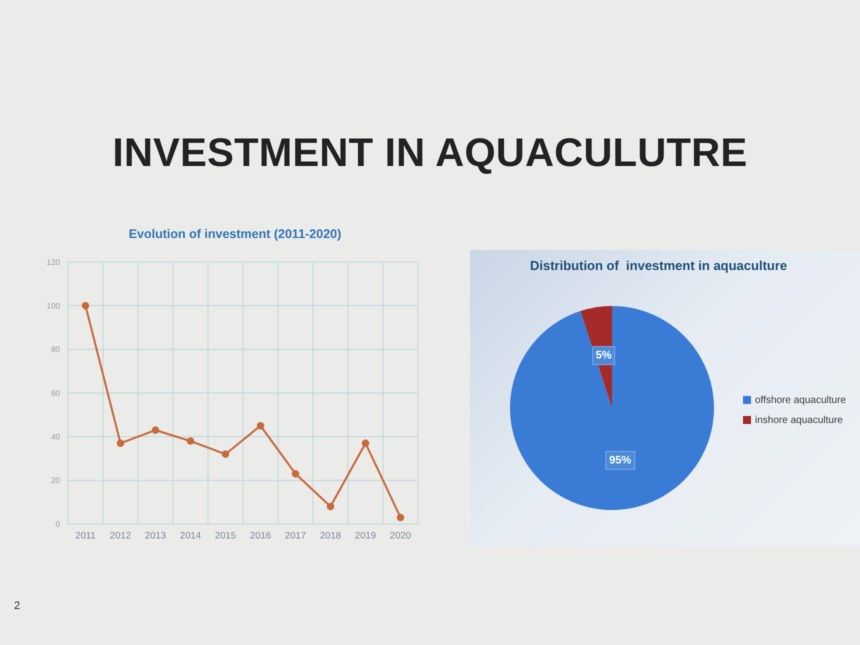 Image resolution: width=860 pixels, height=645 pixels. Describe the element at coordinates (331, 536) in the screenshot. I see `x-tick-label: 2018` at that location.